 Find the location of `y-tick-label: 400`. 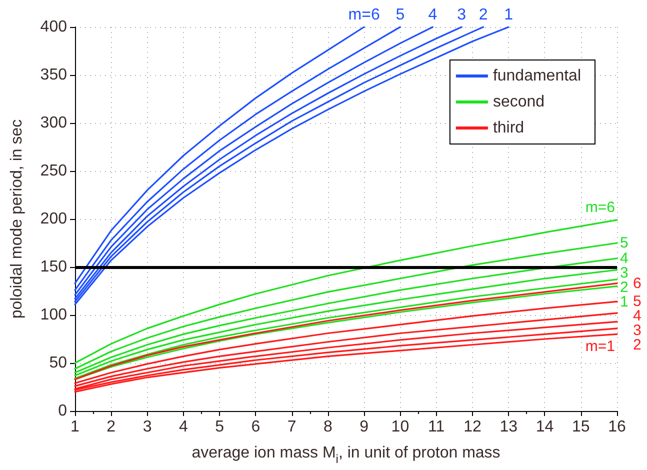

y-tick-label: 400 is located at coordinates (54, 27).